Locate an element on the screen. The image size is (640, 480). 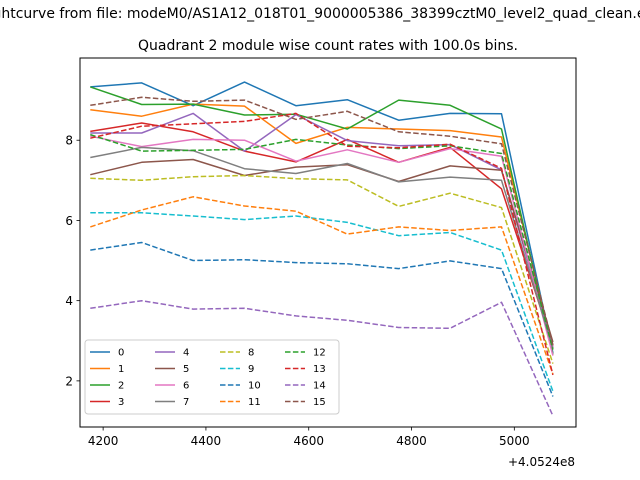
x-axis-offset-label: +4.0524e8 is located at coordinates (541, 462).